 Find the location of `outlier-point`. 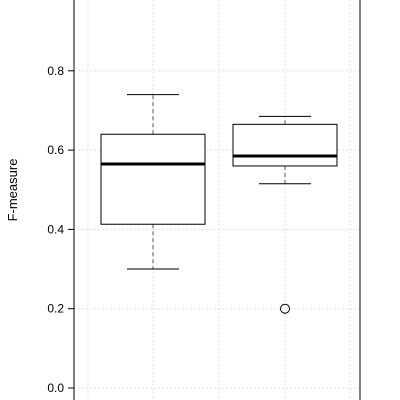

outlier-point is located at coordinates (285, 308).